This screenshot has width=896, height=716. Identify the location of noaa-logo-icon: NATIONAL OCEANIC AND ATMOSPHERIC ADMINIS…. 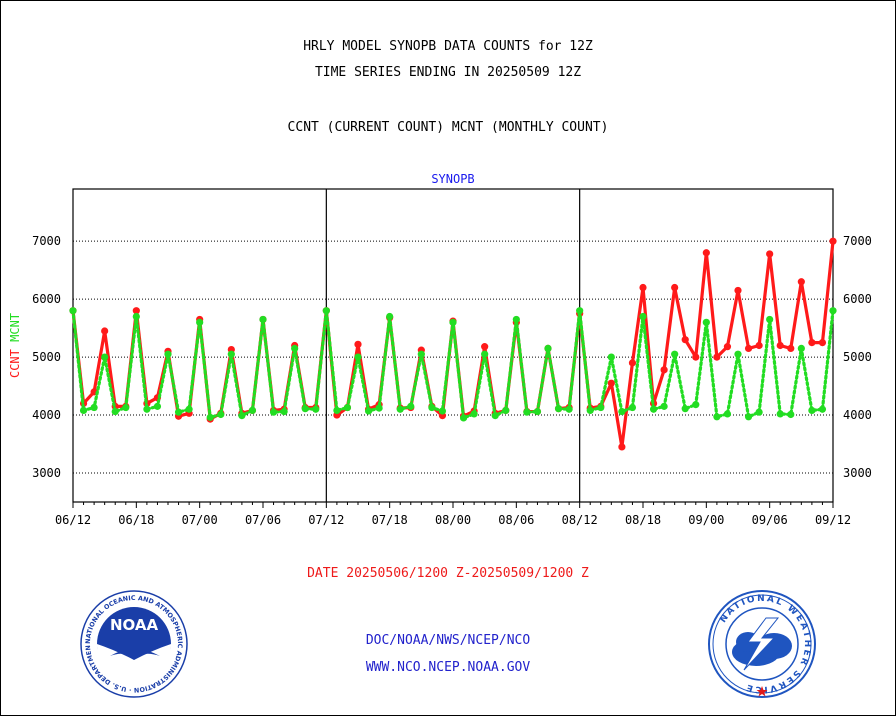
(134, 644).